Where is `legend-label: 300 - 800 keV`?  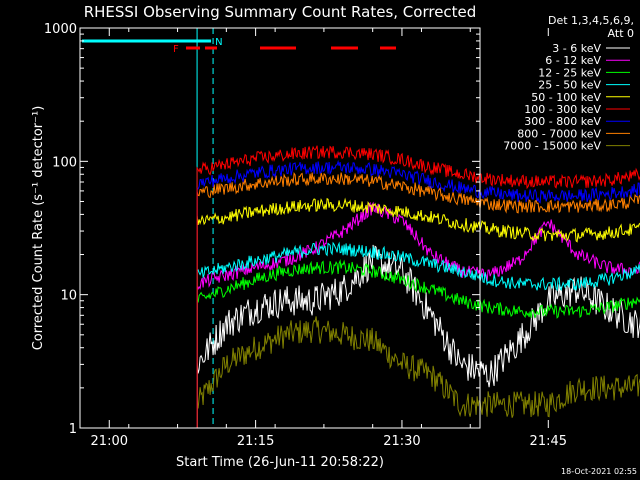 legend-label: 300 - 800 keV is located at coordinates (562, 121).